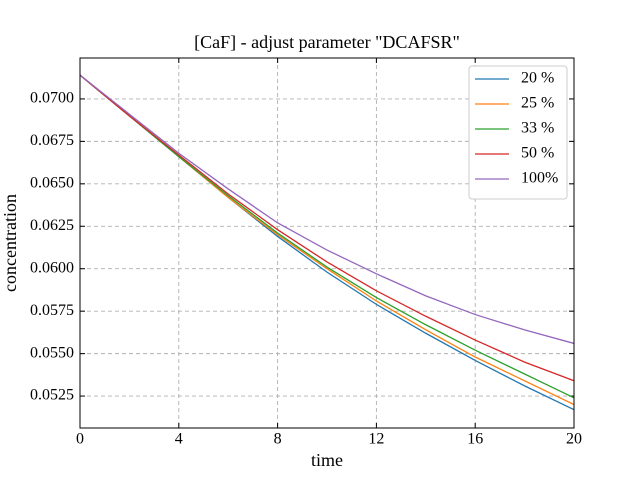 This screenshot has width=640, height=480. I want to click on x-tick-label: 4, so click(179, 439).